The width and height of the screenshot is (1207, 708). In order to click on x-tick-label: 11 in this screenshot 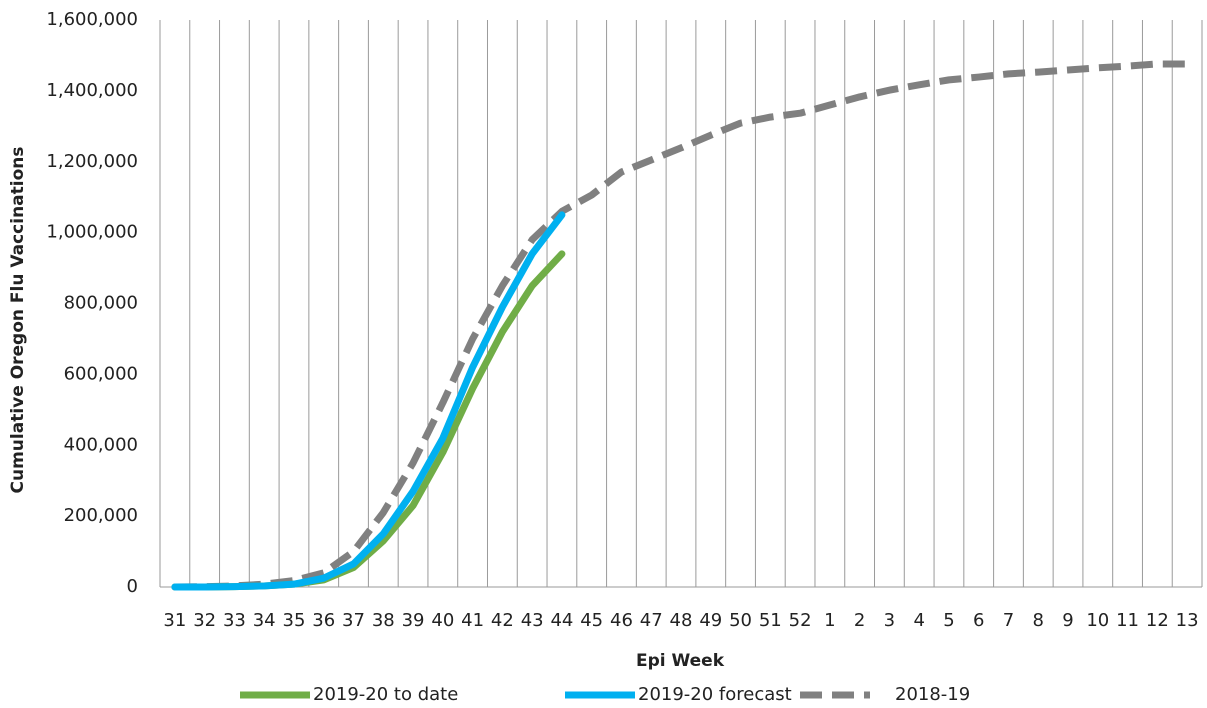, I will do `click(1127, 620)`.